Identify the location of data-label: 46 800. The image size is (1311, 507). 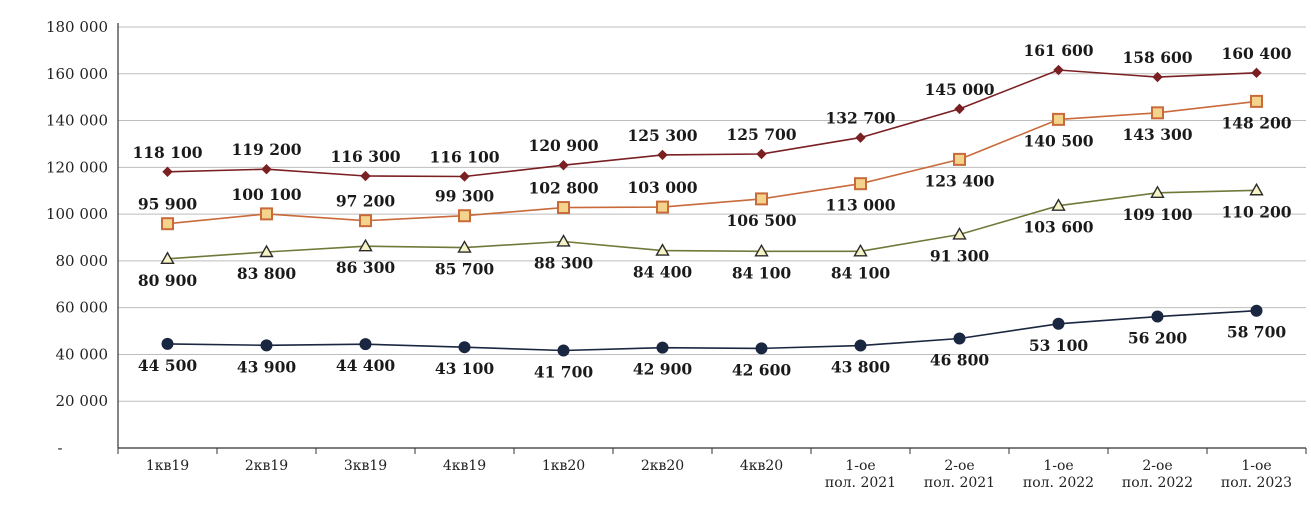
(960, 360).